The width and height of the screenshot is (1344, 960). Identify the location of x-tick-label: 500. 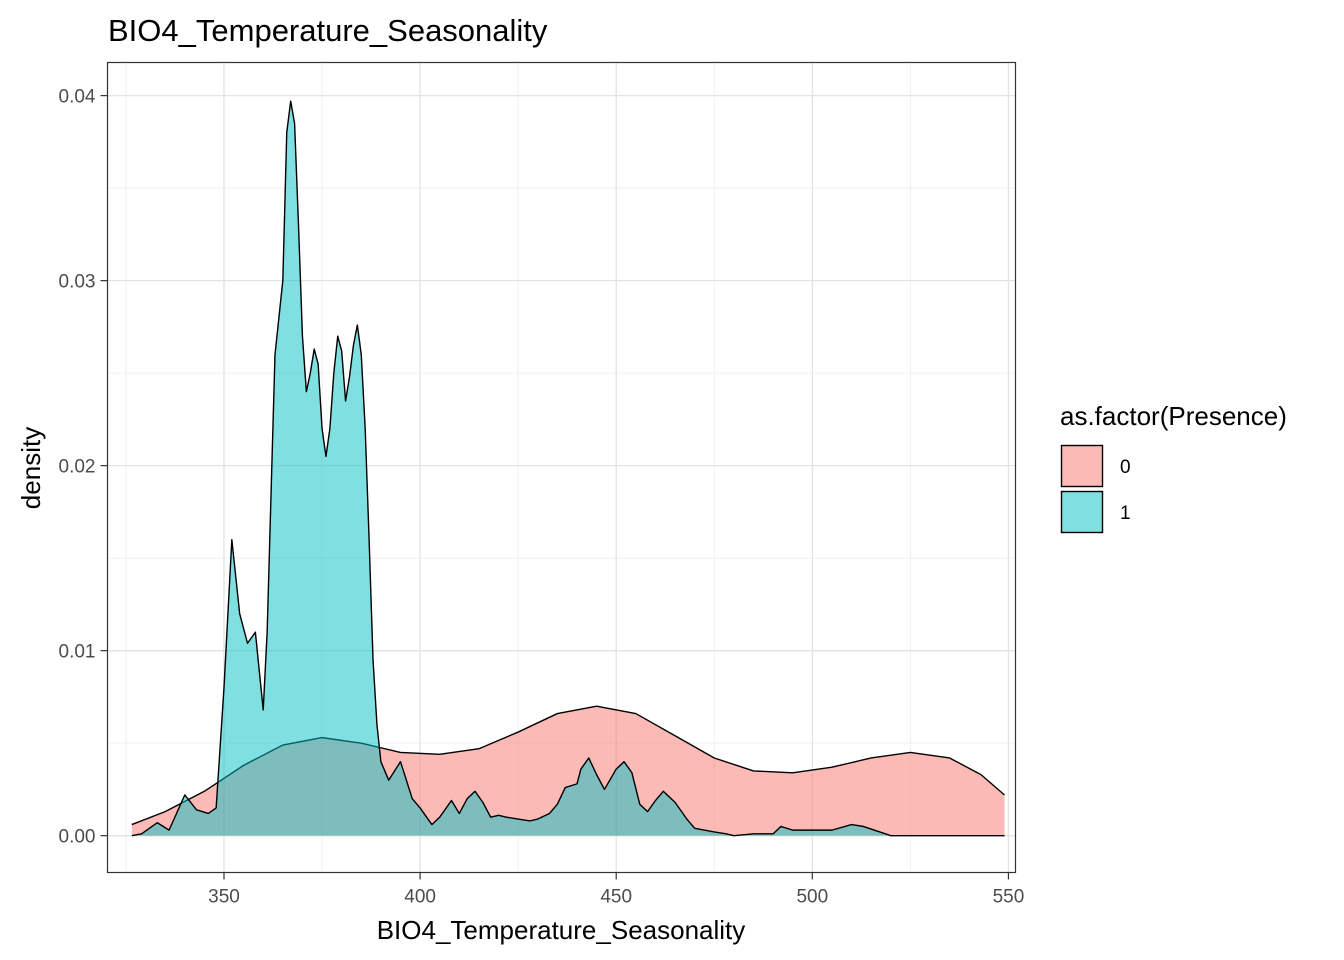
(812, 897).